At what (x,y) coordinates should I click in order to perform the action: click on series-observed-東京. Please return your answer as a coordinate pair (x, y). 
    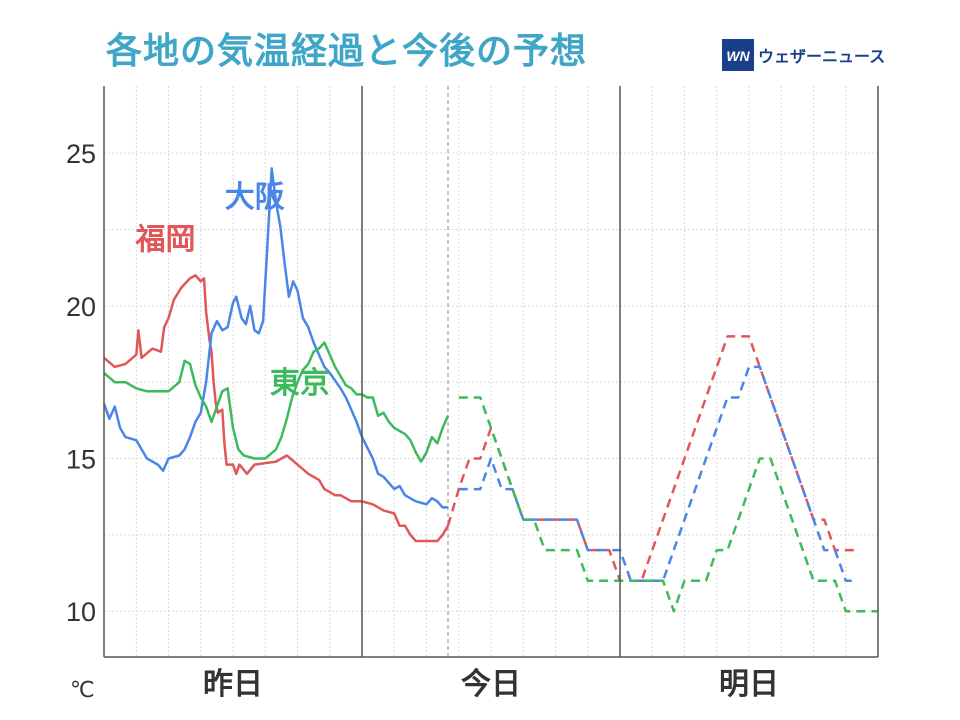
    Looking at the image, I should click on (276, 402).